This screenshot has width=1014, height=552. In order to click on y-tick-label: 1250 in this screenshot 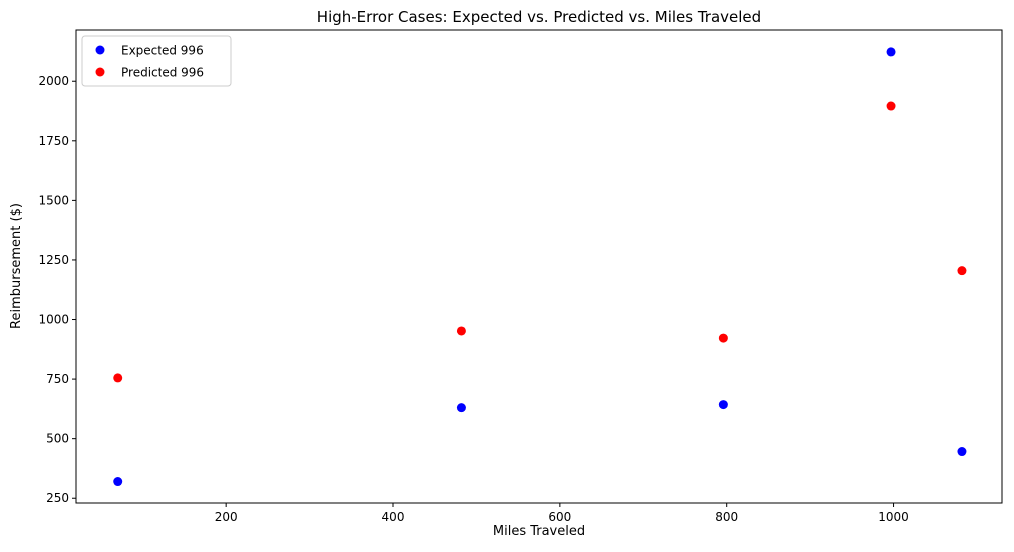, I will do `click(53, 260)`.